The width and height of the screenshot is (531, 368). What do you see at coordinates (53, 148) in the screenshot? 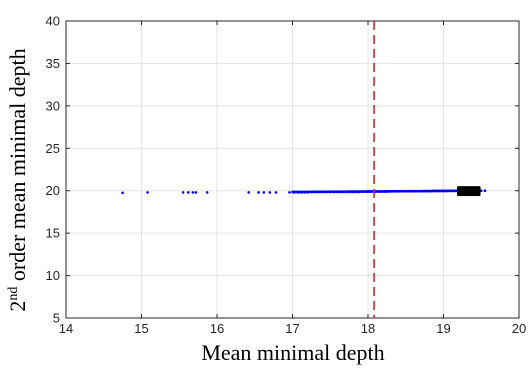
I see `y-tick-label: 25` at bounding box center [53, 148].